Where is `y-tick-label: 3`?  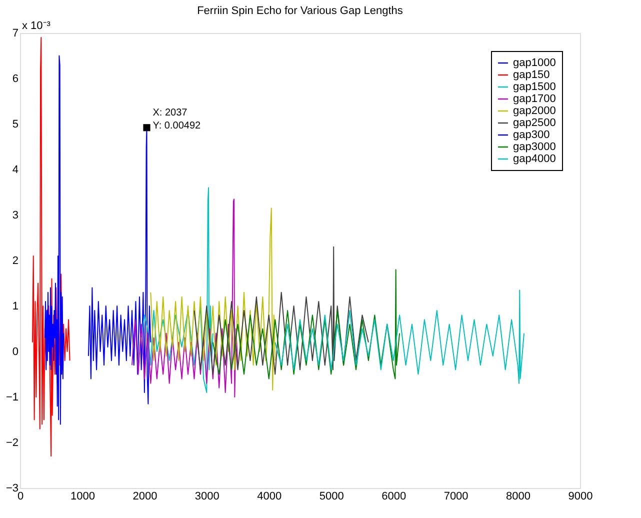 y-tick-label: 3 is located at coordinates (15, 216).